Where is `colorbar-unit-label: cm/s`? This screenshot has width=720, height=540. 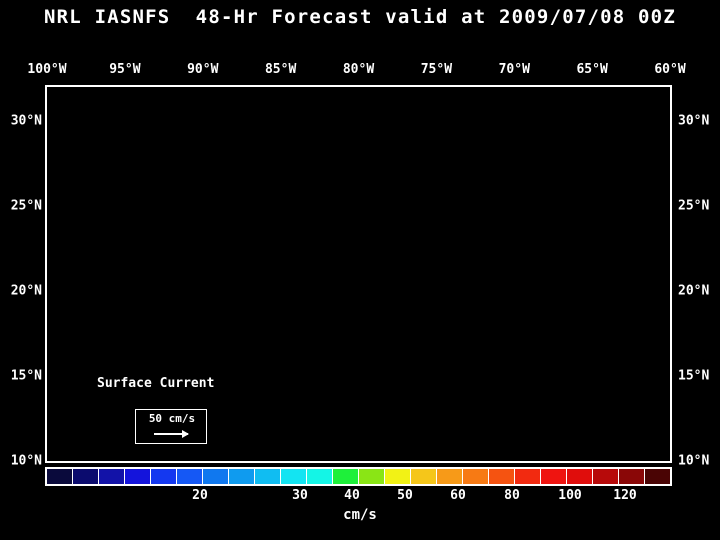
colorbar-unit-label: cm/s is located at coordinates (360, 515).